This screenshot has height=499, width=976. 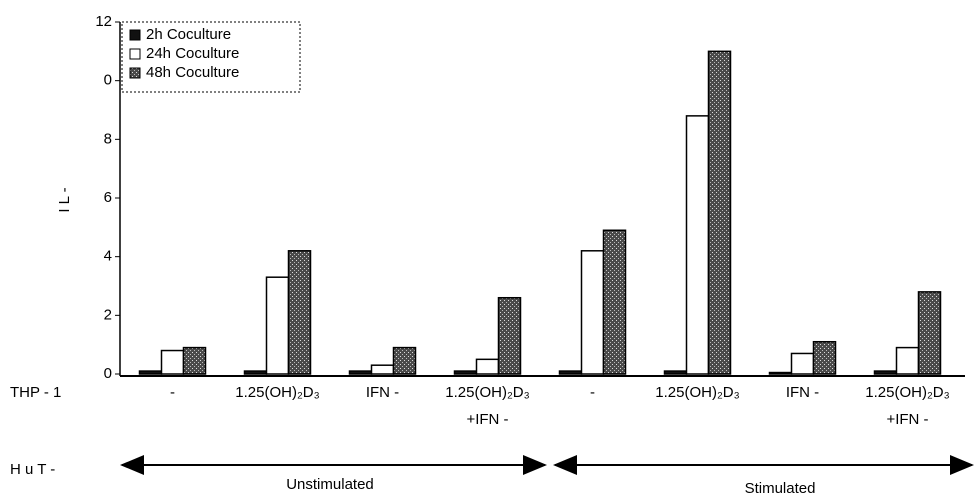 I want to click on legend-label: 48h Coculture, so click(x=192, y=72).